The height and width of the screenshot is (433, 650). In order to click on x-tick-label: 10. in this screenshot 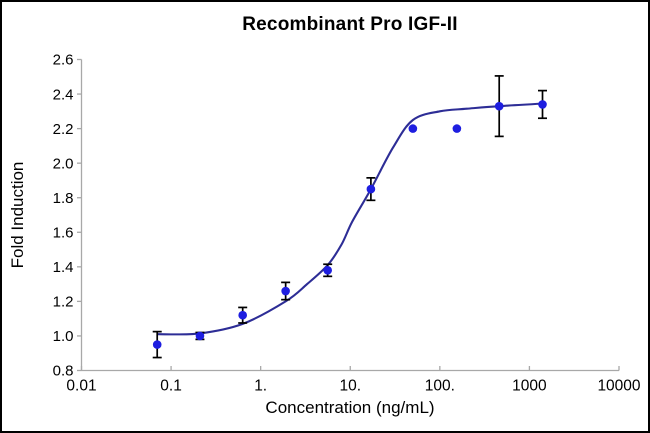, I will do `click(350, 386)`.